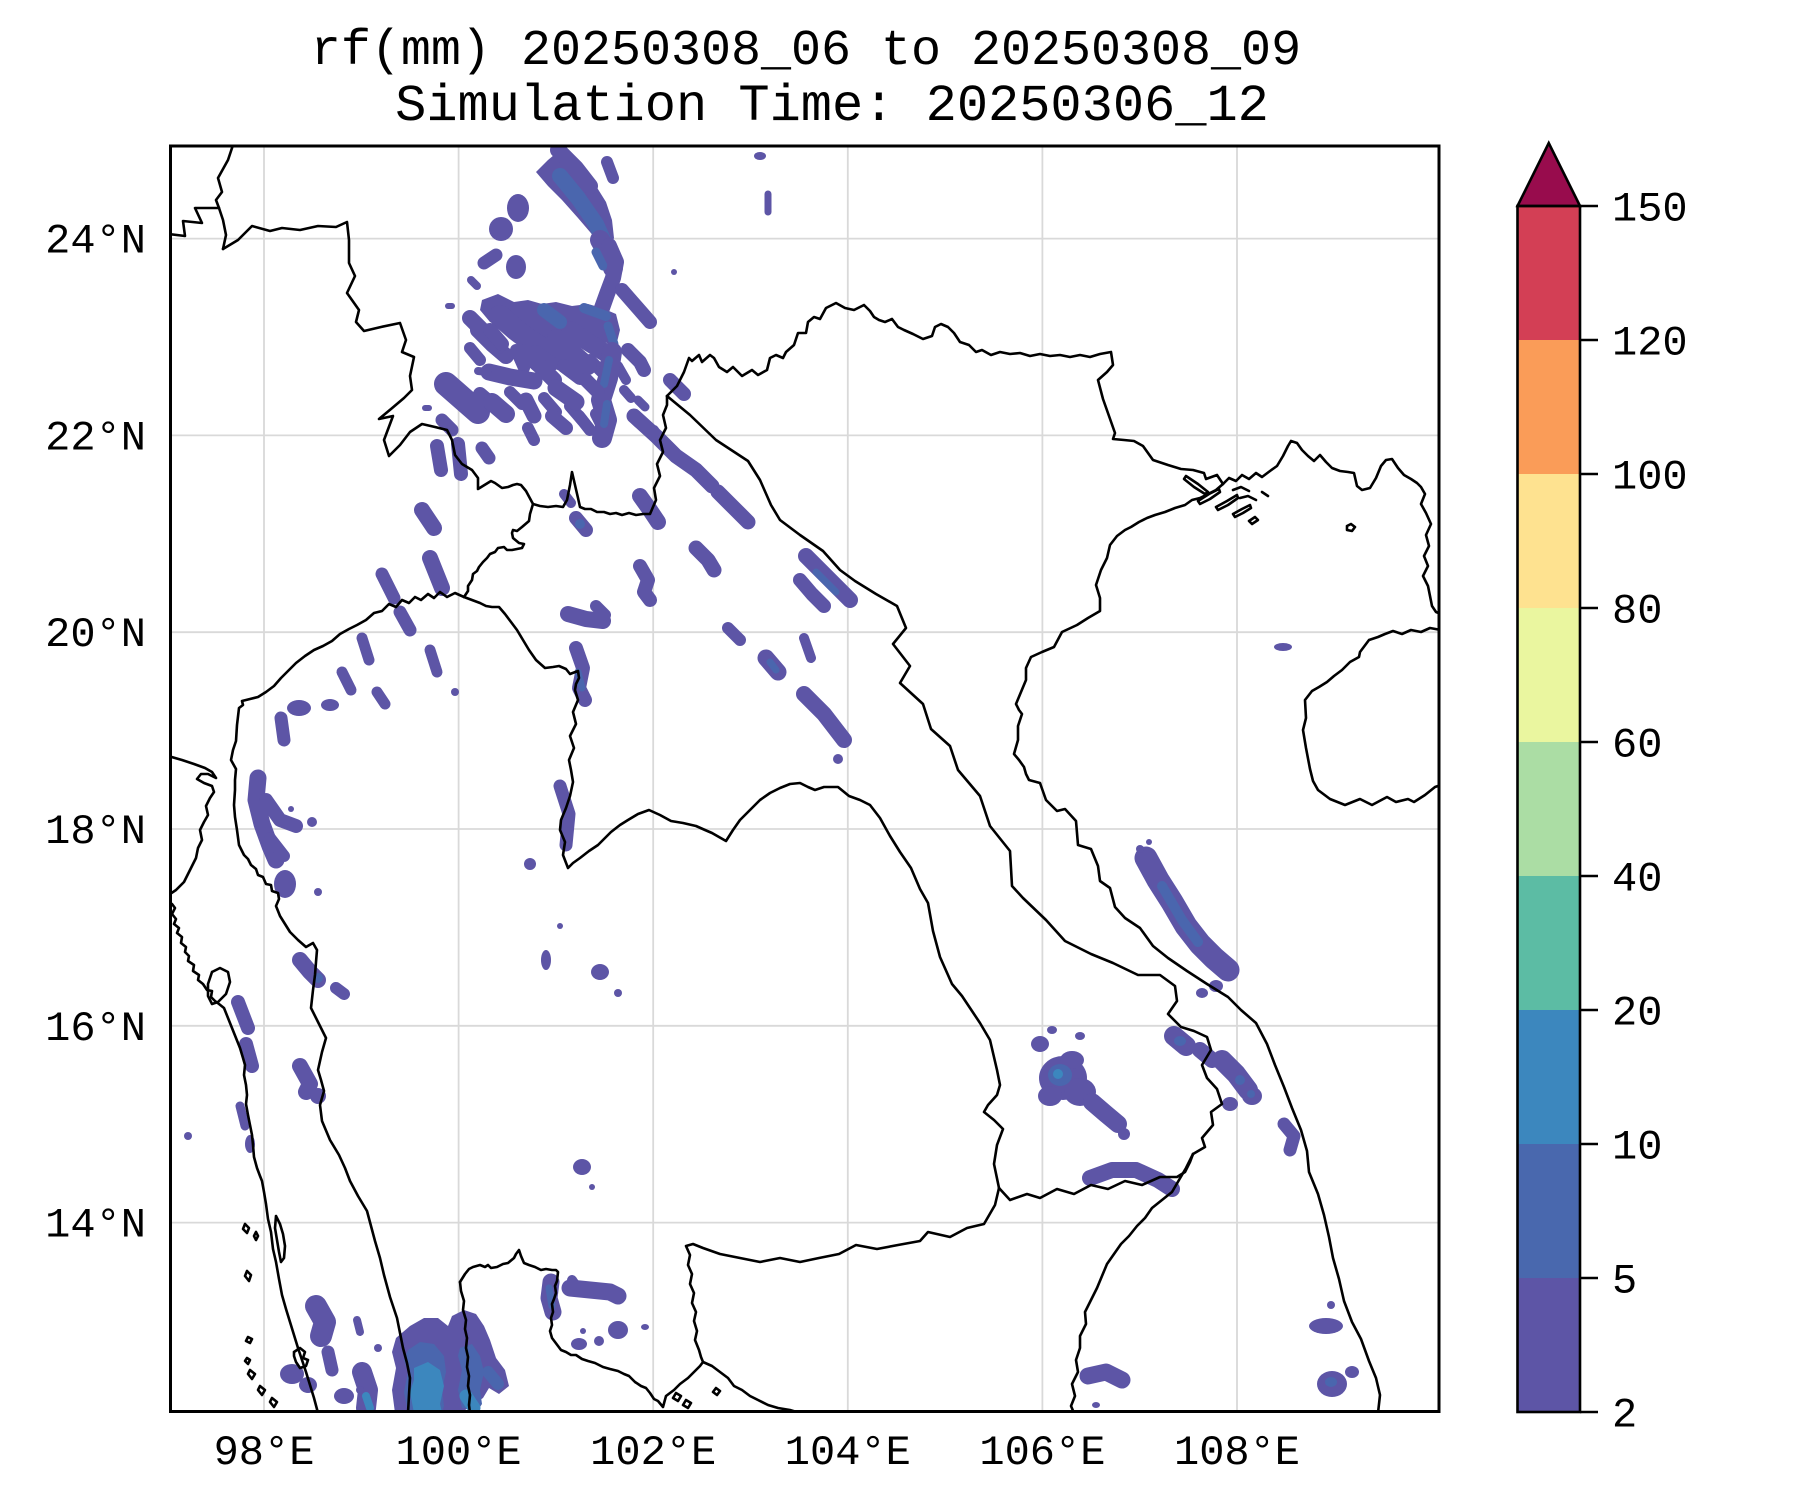 Image resolution: width=1800 pixels, height=1500 pixels. What do you see at coordinates (95, 242) in the screenshot?
I see `svg-text: 24°N` at bounding box center [95, 242].